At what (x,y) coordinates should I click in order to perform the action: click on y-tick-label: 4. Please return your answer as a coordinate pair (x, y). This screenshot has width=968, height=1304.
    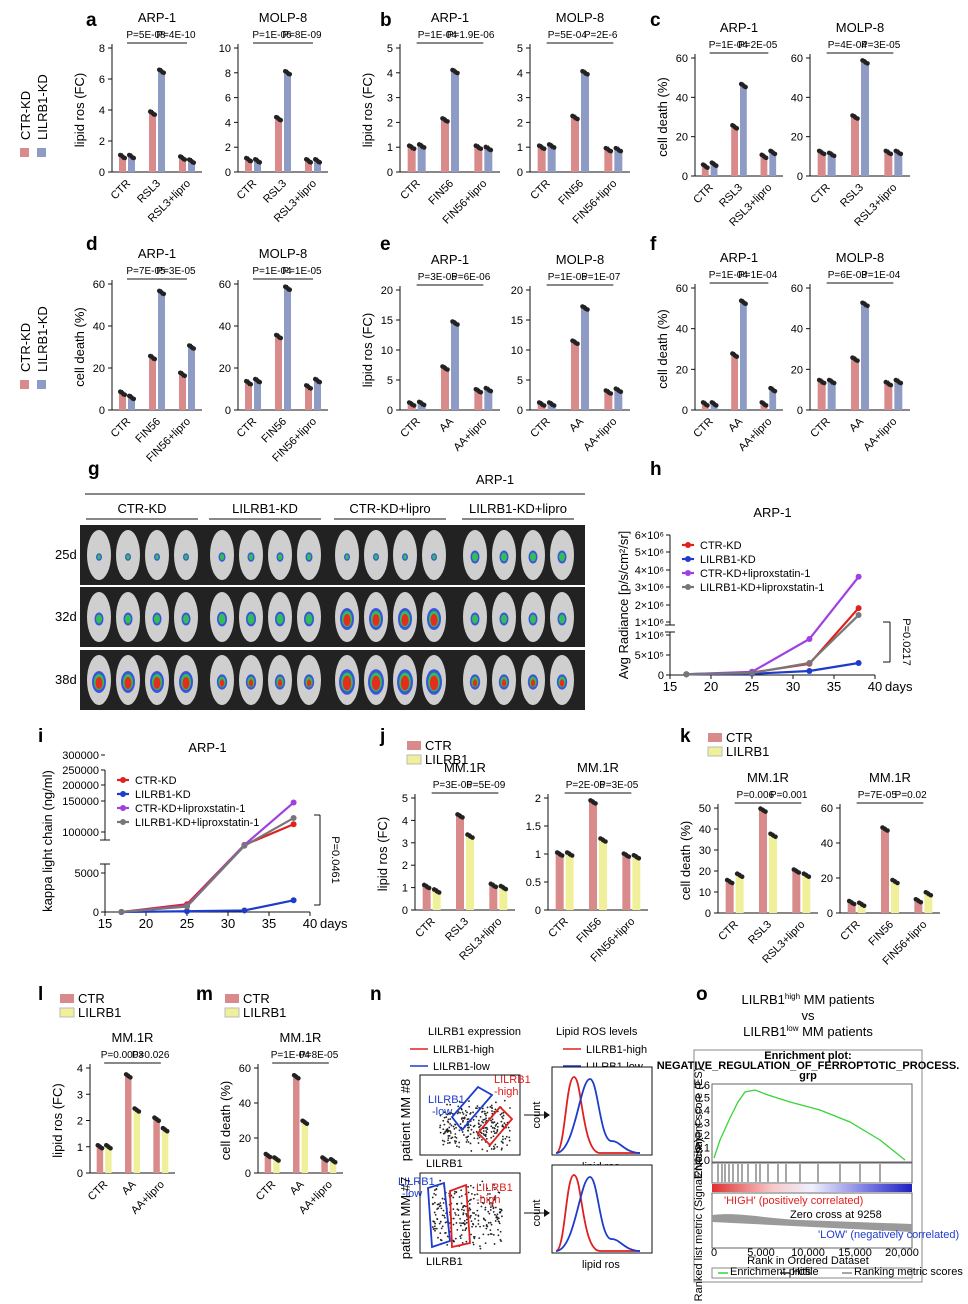
    Looking at the image, I should click on (80, 1069).